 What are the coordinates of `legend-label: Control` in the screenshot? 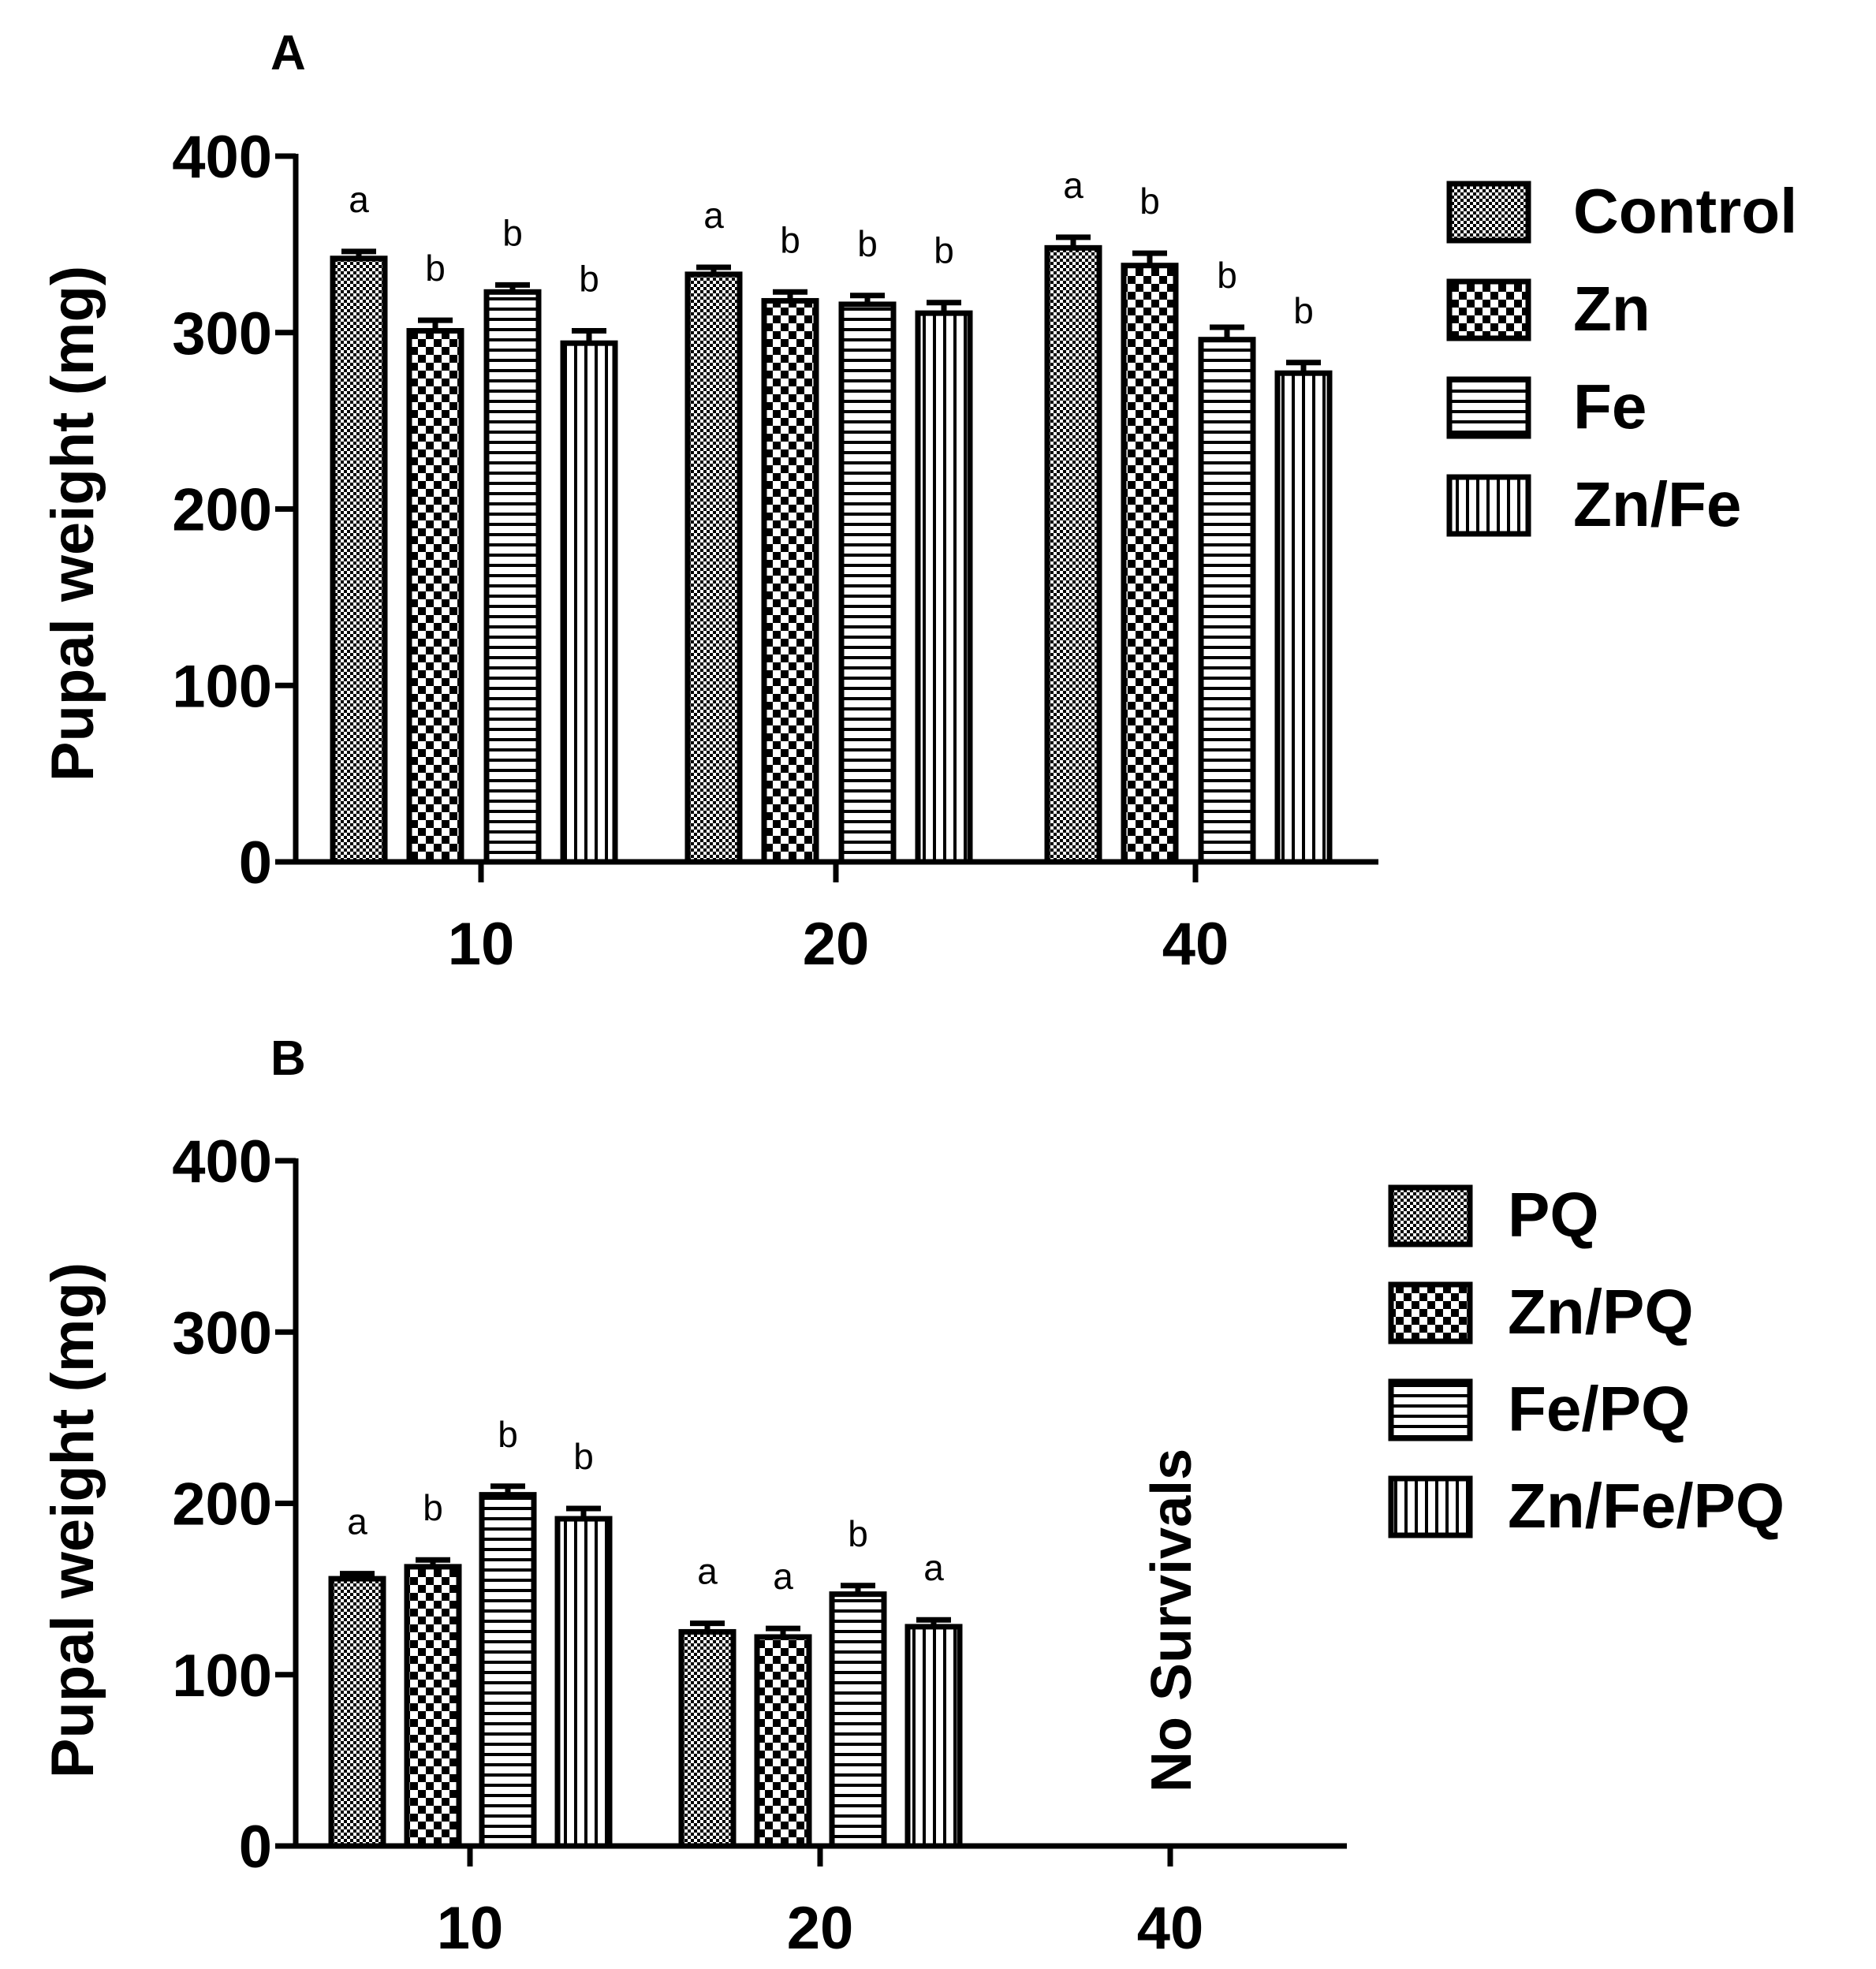 It's located at (1685, 211).